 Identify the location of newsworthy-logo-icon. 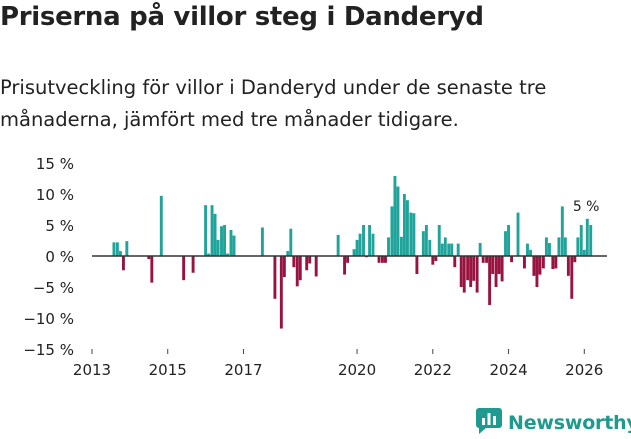
(489, 423).